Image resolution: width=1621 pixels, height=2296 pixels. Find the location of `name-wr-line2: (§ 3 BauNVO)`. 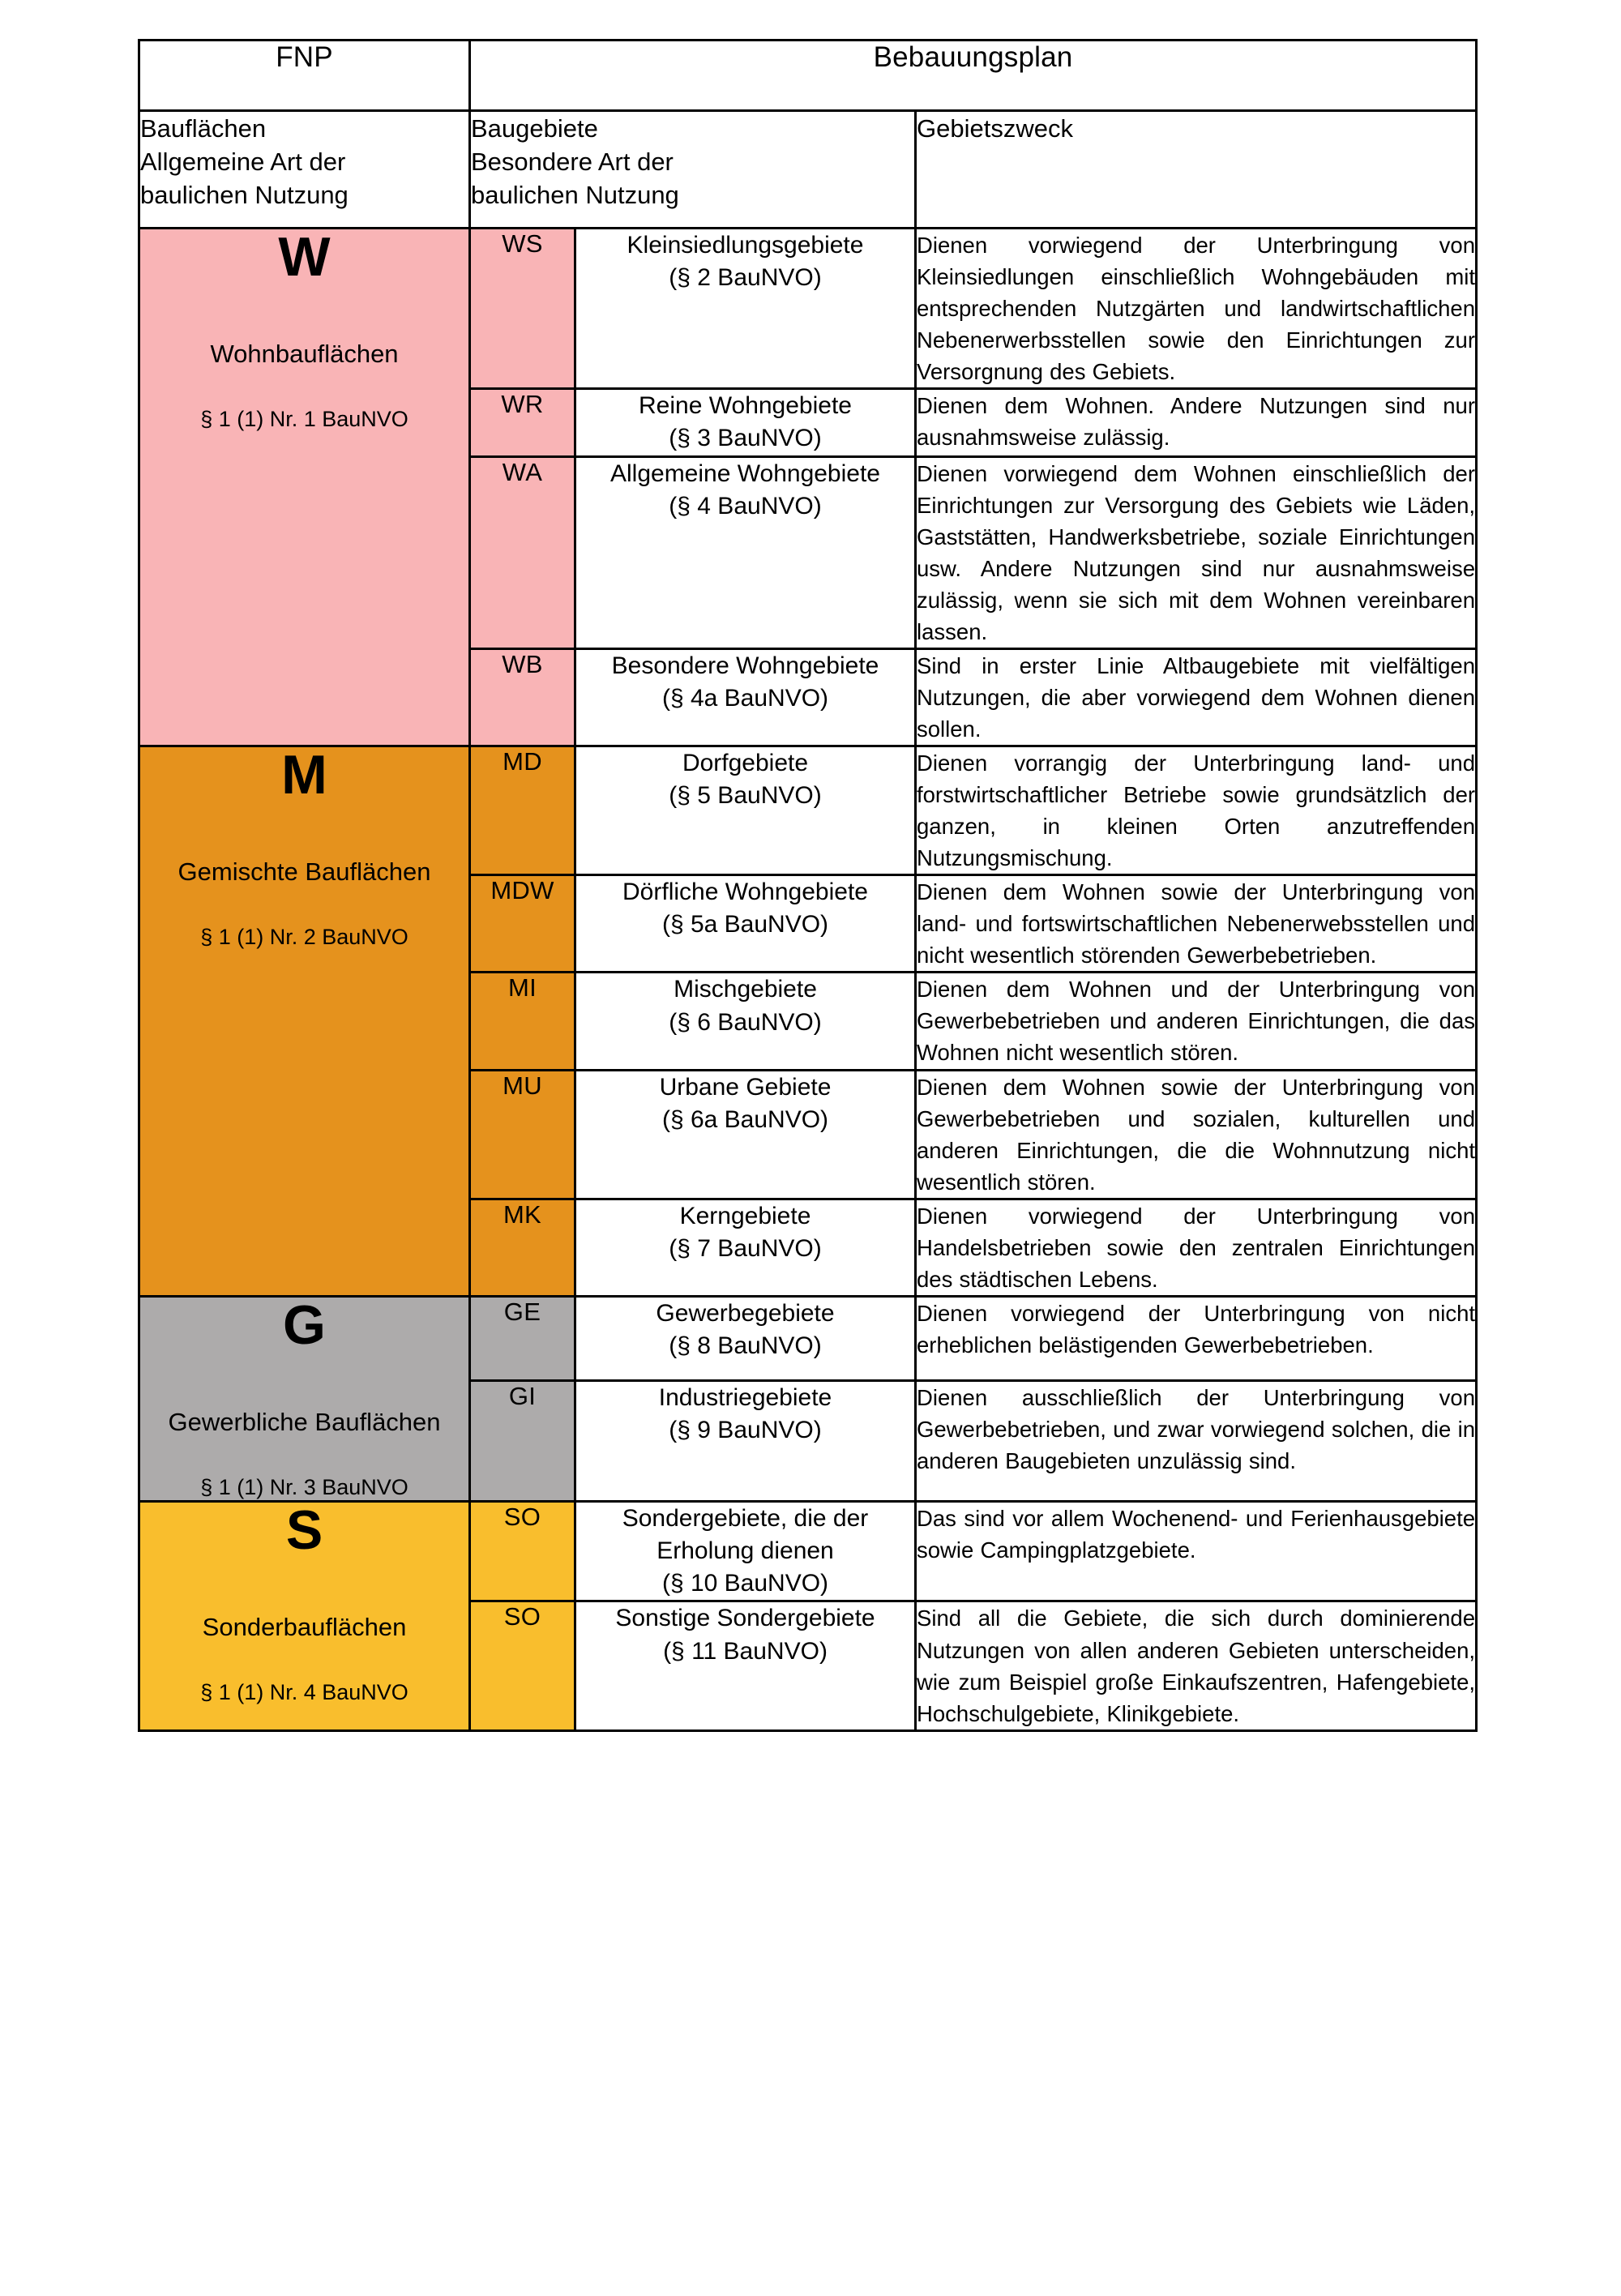

name-wr-line2: (§ 3 BauNVO) is located at coordinates (746, 438).